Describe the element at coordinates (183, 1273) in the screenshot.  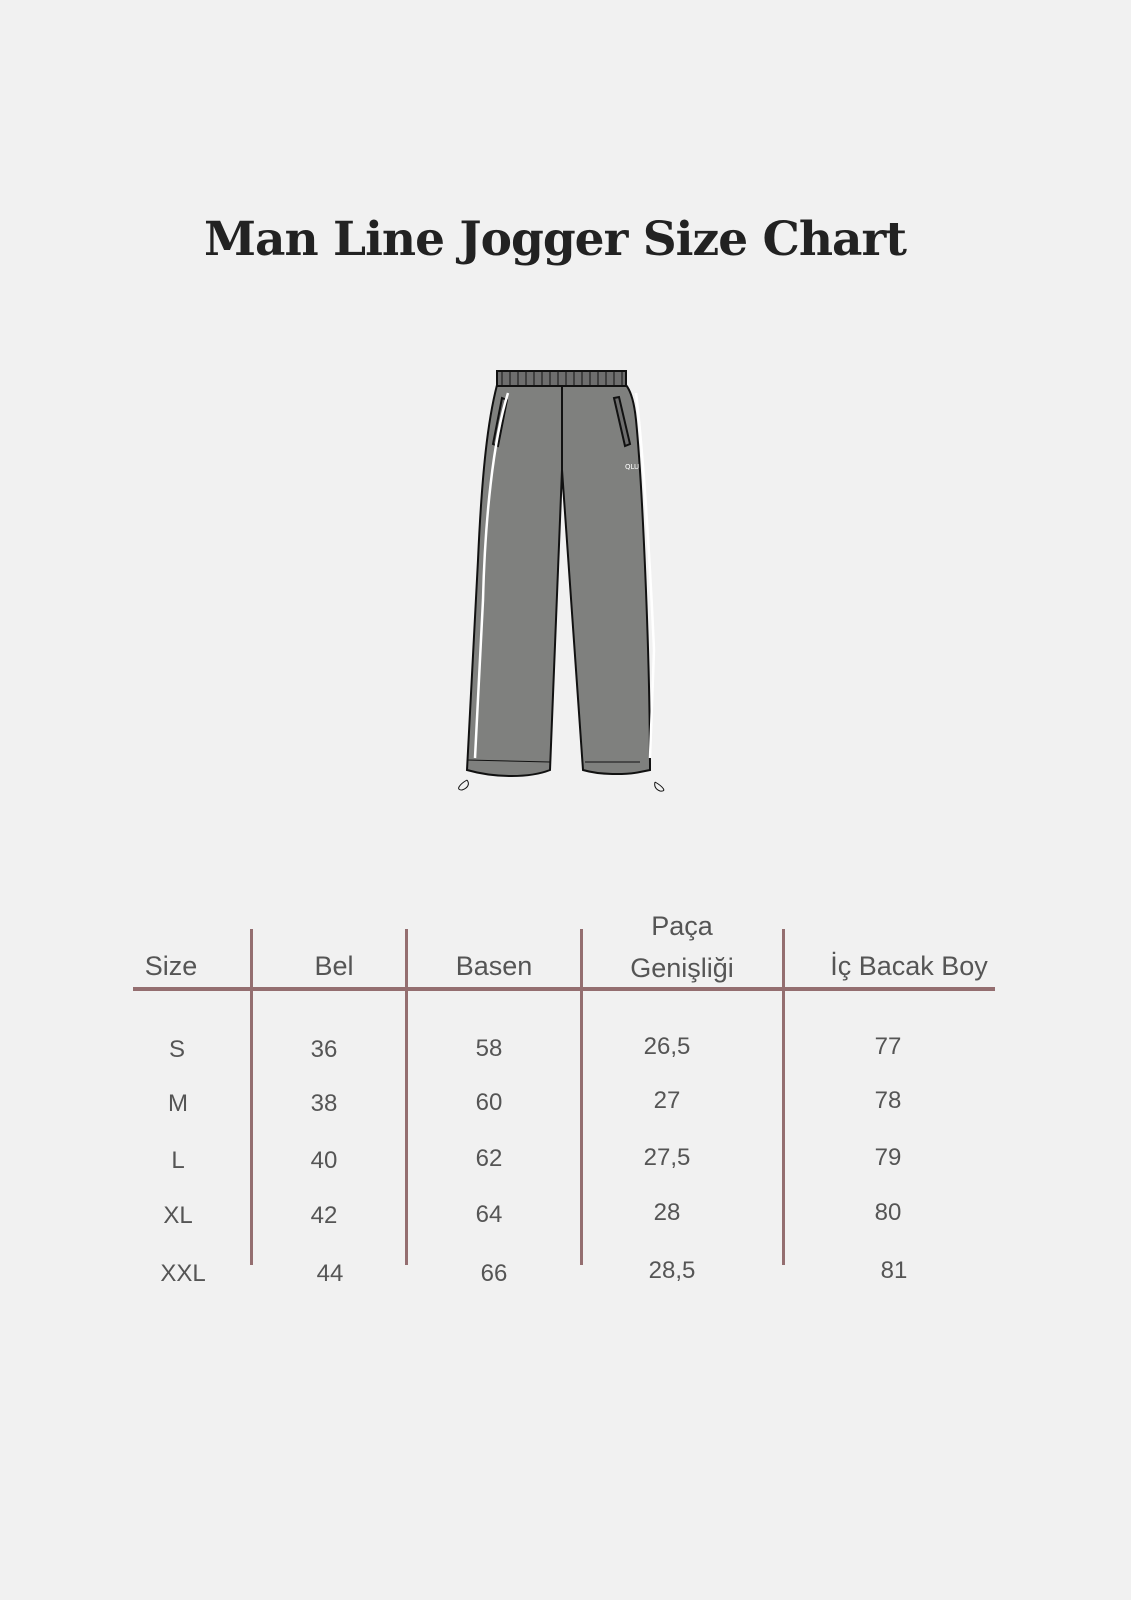
I see `cell-size: XXL` at that location.